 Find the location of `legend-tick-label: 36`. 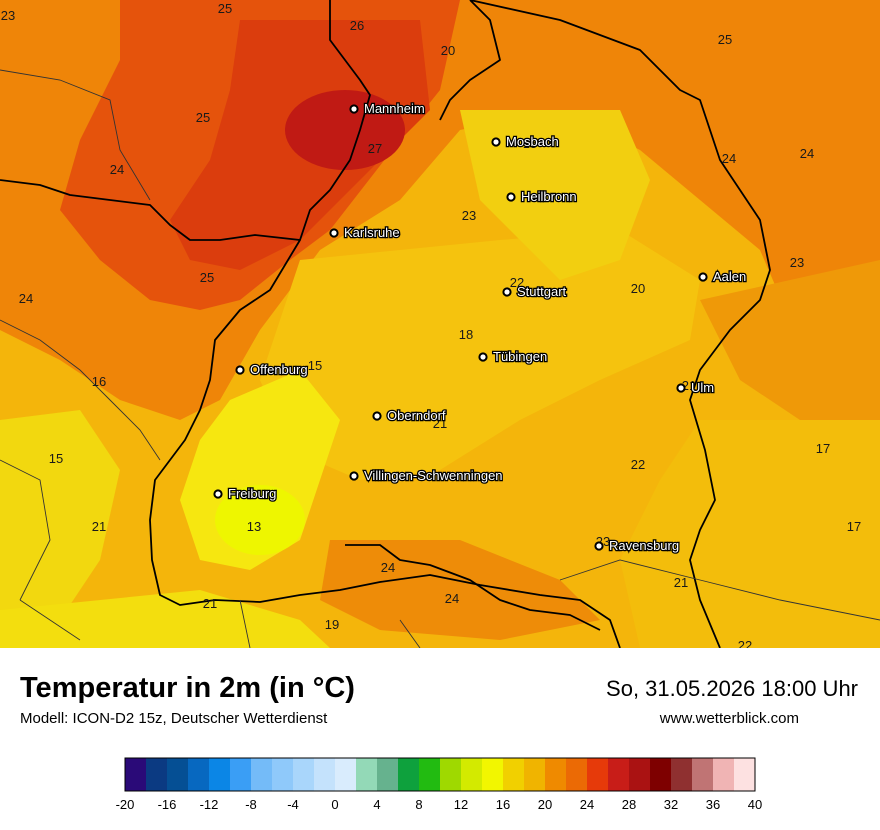

legend-tick-label: 36 is located at coordinates (713, 804).